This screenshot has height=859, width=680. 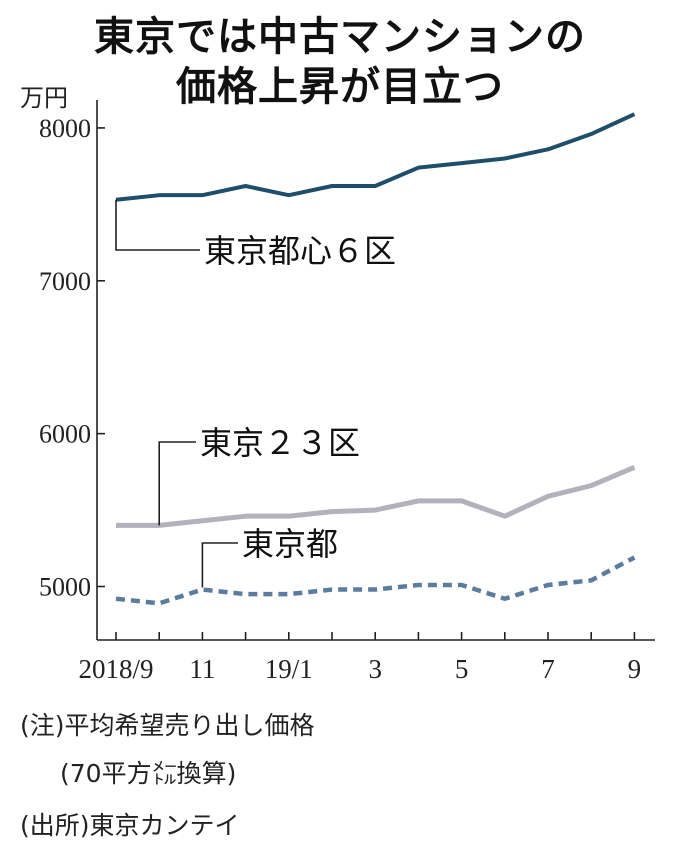 I want to click on note-source: (出所)東京カンテイ, so click(x=130, y=825).